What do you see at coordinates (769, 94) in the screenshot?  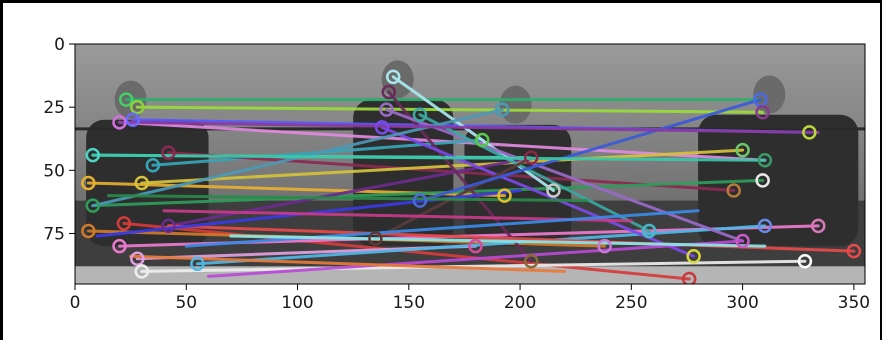 I see `image-person-head` at bounding box center [769, 94].